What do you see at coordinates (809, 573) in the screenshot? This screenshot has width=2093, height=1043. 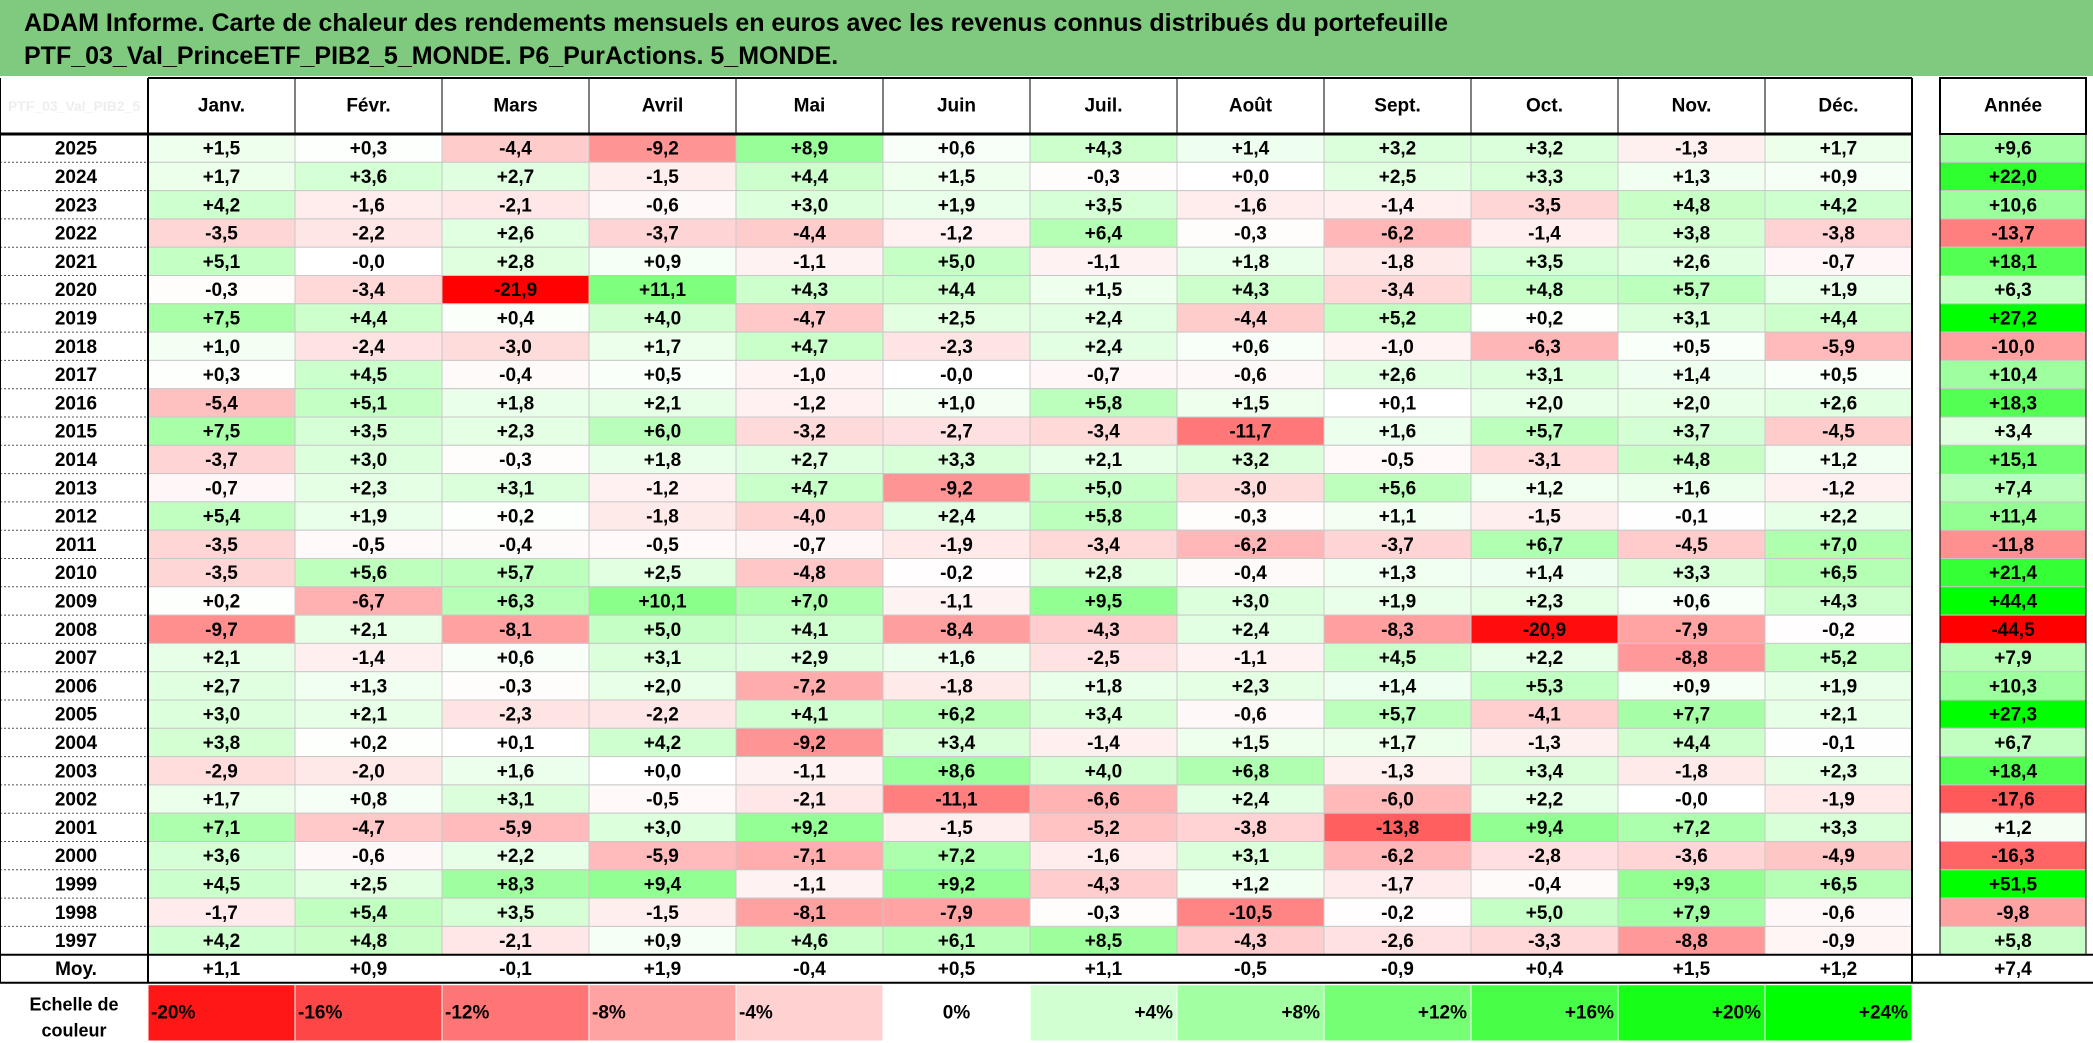 I see `cell-value: -4,8` at bounding box center [809, 573].